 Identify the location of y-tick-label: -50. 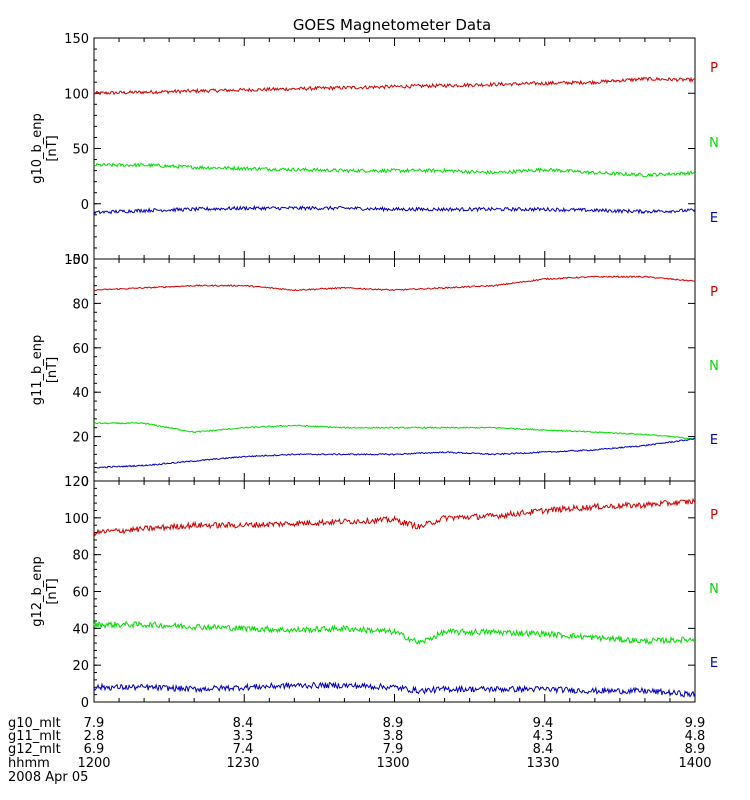
(78, 260).